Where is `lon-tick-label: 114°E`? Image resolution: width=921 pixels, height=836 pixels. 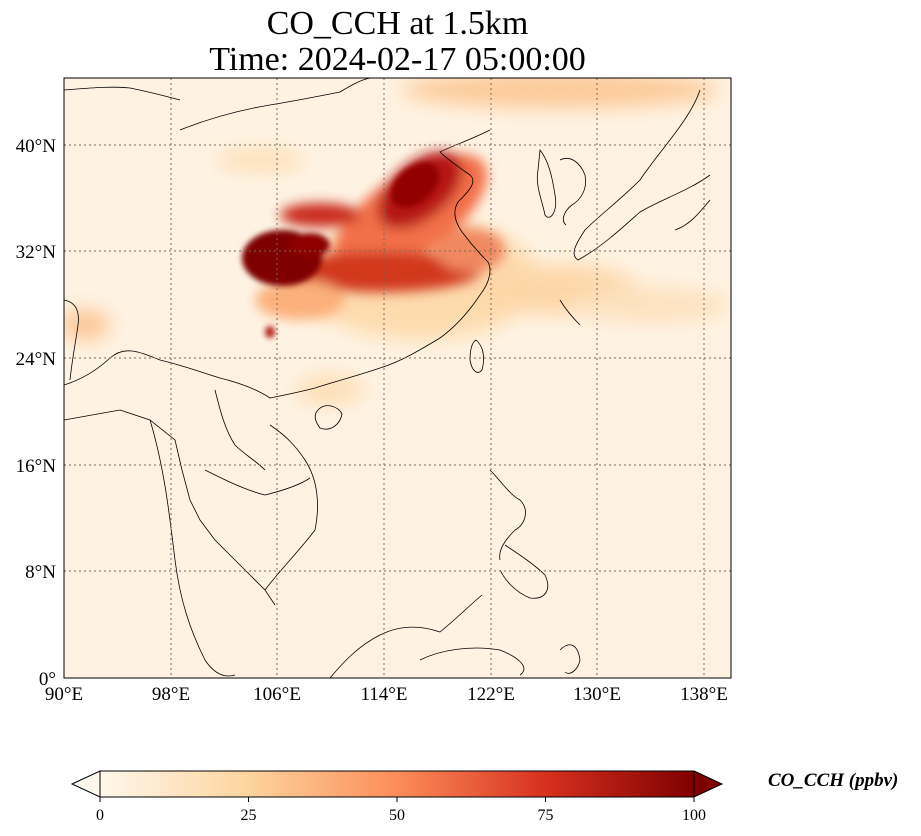 lon-tick-label: 114°E is located at coordinates (384, 694).